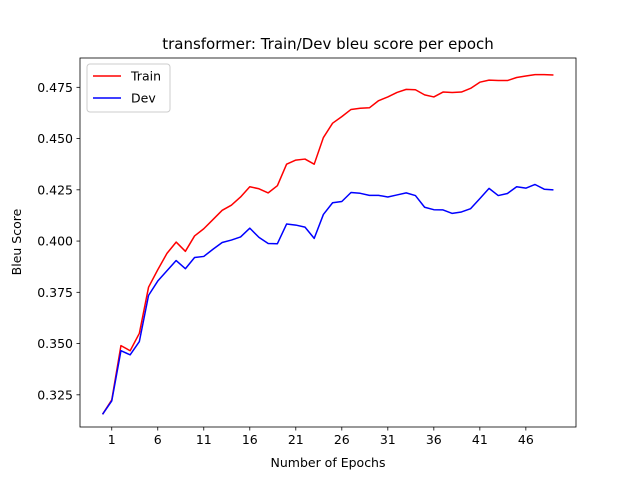 The width and height of the screenshot is (640, 480). I want to click on x-tick-label: 41, so click(480, 439).